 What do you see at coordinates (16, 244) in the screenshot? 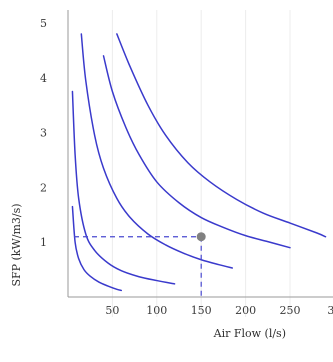
I see `y-axis-label: SFP (kW/m3/s)` at bounding box center [16, 244].